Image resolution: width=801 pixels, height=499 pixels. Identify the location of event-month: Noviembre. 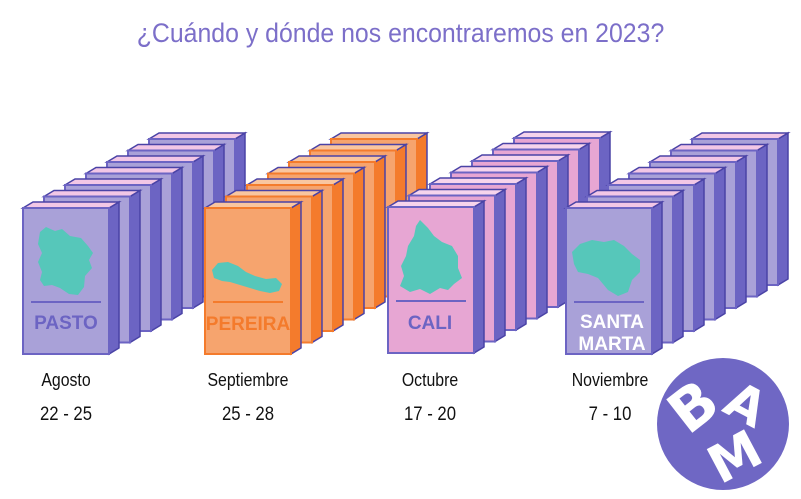
(610, 380).